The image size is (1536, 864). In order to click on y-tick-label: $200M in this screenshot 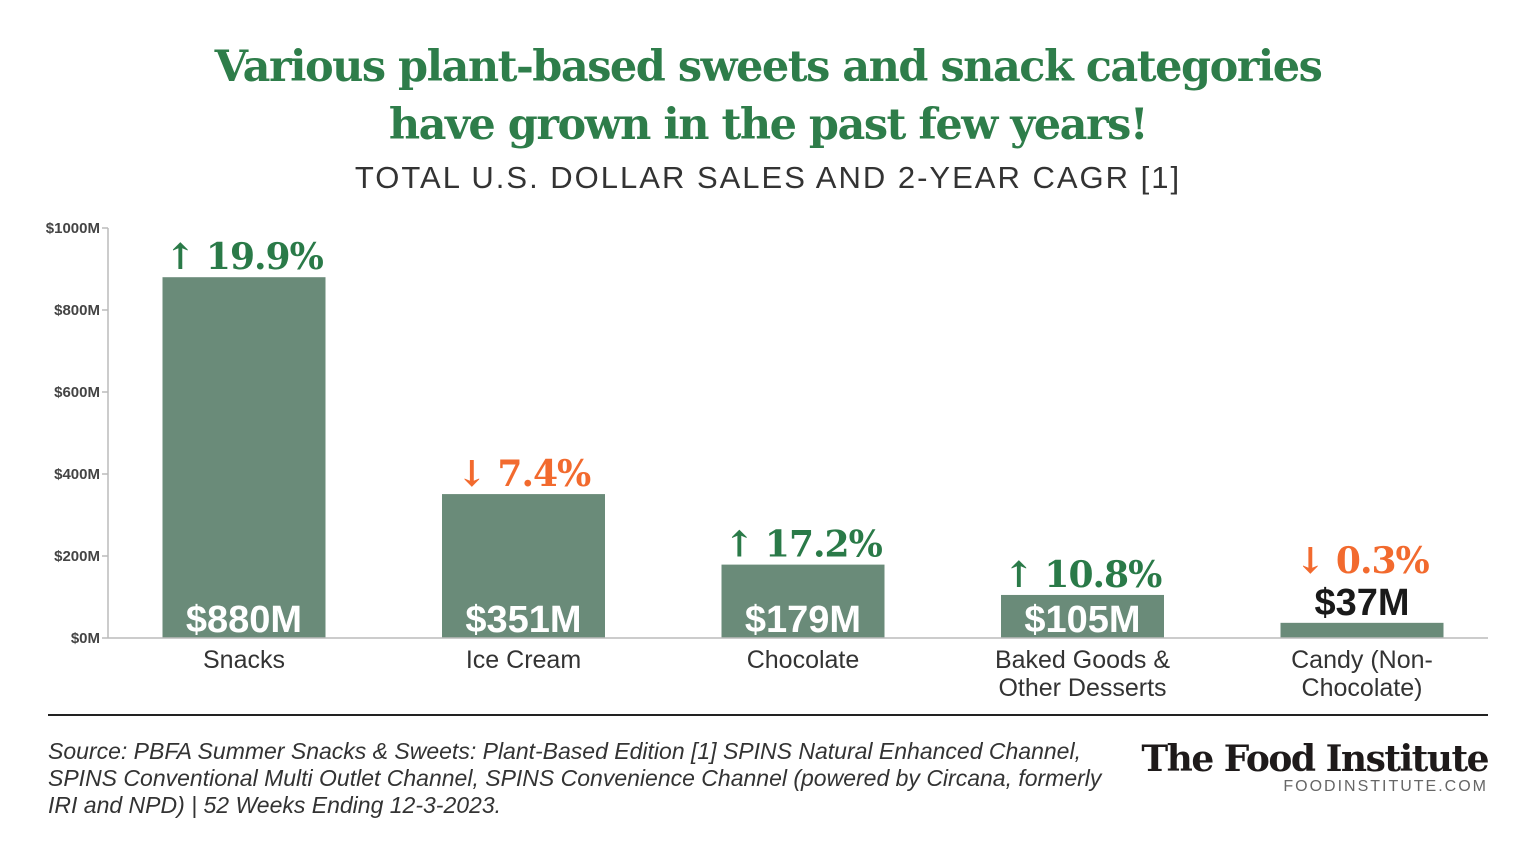, I will do `click(77, 556)`.